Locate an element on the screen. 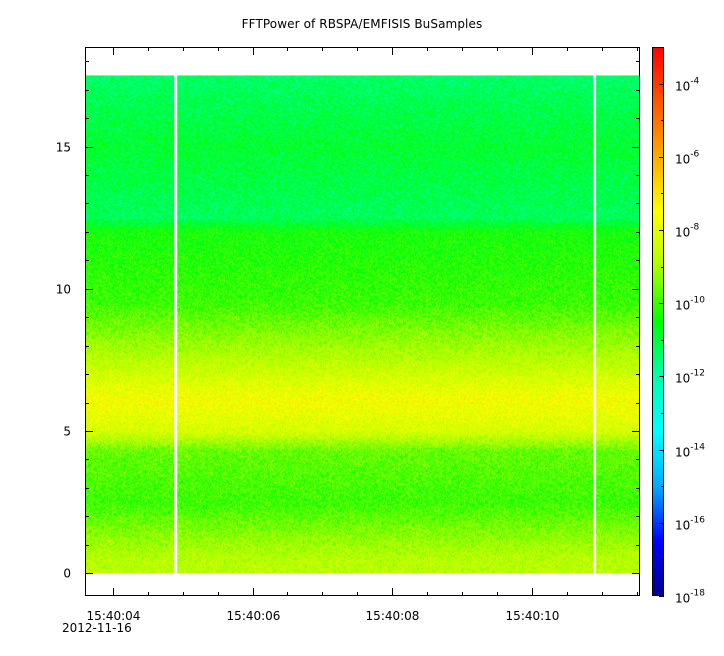 This screenshot has height=656, width=724. x-tick-label: 15:40:04 is located at coordinates (114, 616).